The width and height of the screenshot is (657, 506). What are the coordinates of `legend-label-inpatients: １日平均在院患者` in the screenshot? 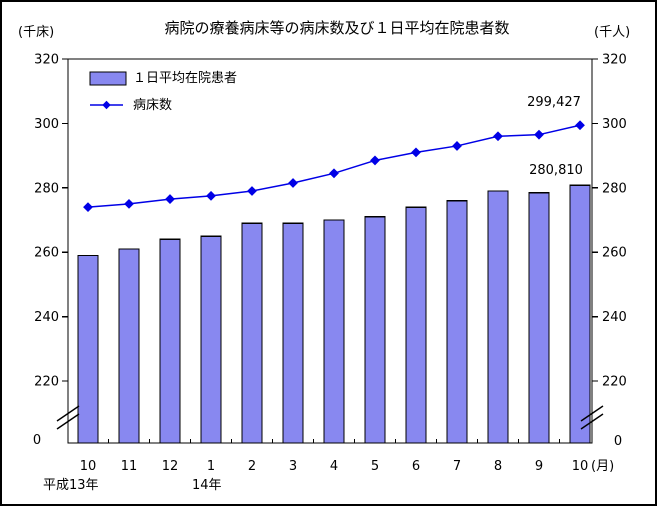 It's located at (185, 78).